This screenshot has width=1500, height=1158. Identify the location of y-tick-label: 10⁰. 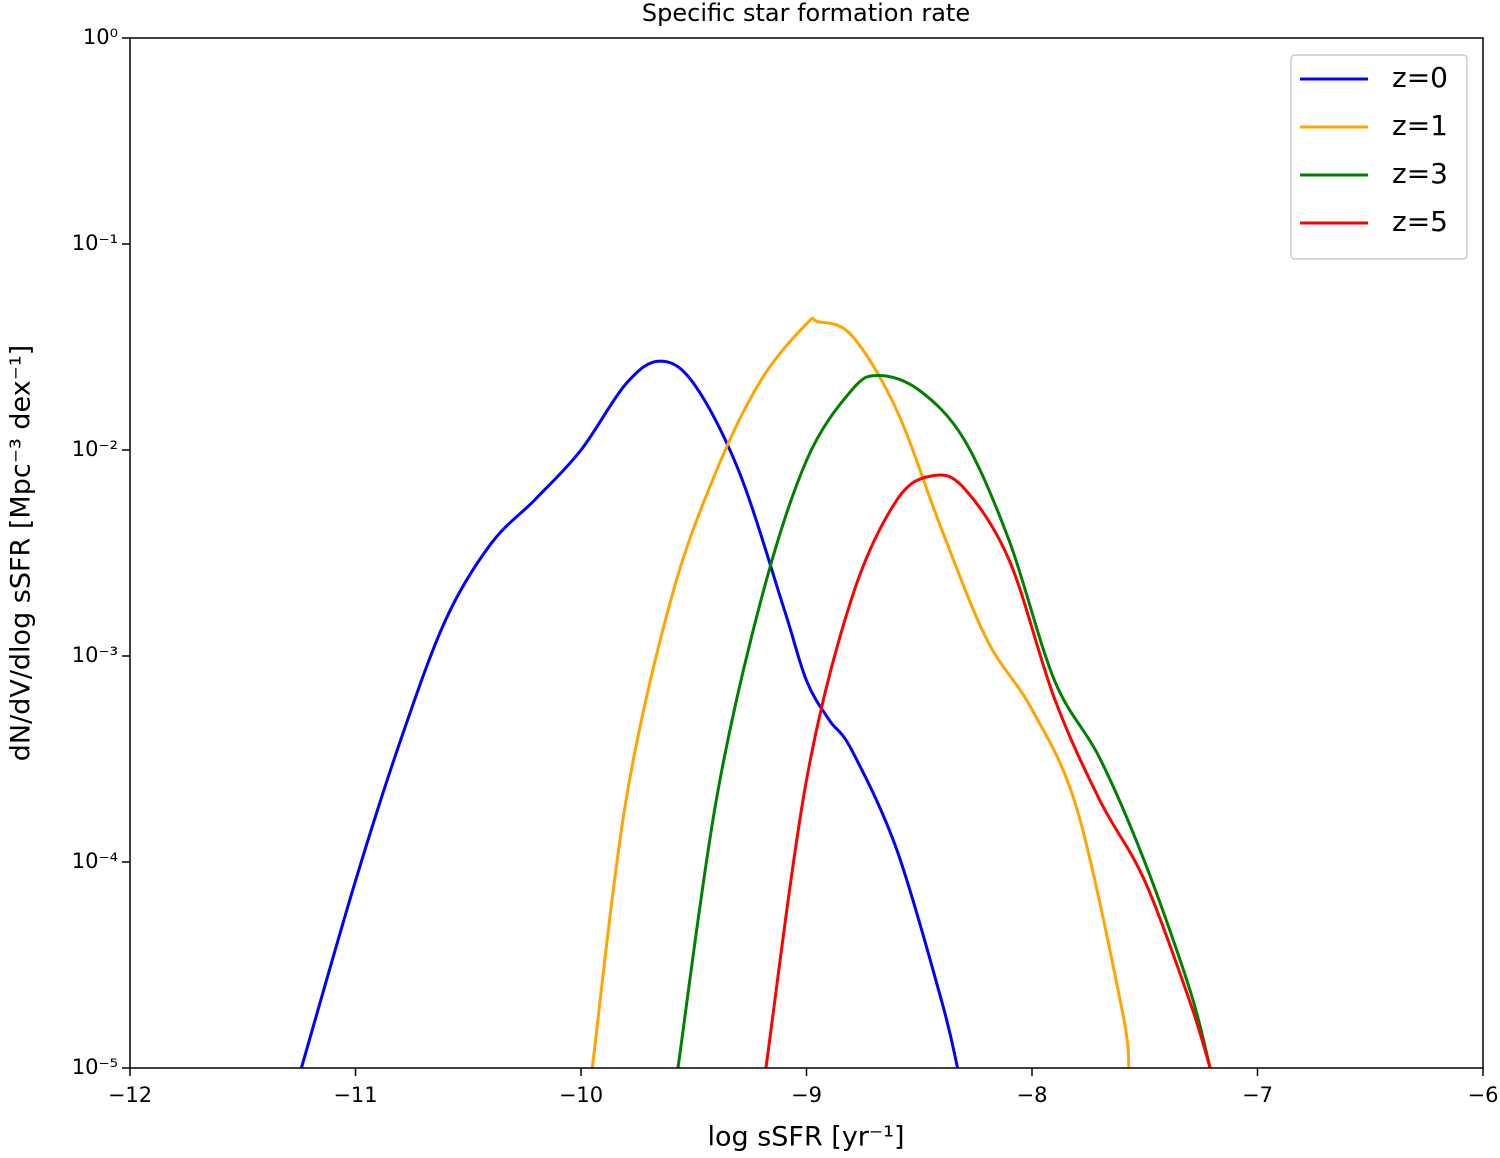
(100, 37).